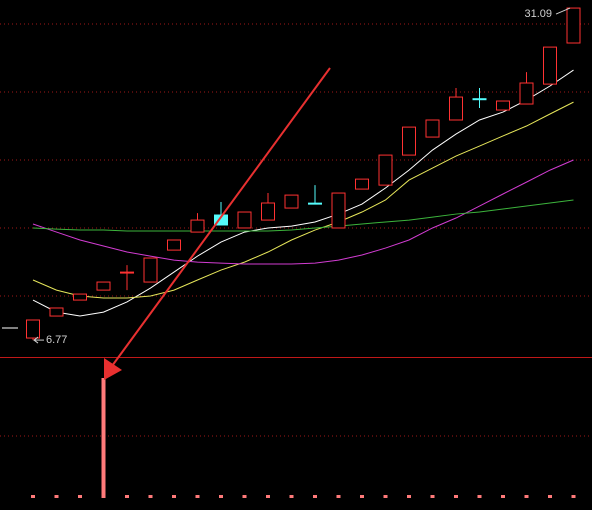 The height and width of the screenshot is (510, 592). Describe the element at coordinates (563, 11) in the screenshot. I see `annotation-leader` at that location.